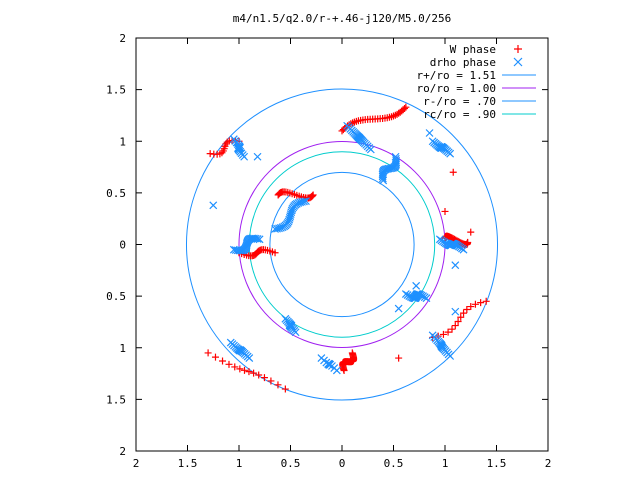 The height and width of the screenshot is (480, 640). Describe the element at coordinates (463, 62) in the screenshot. I see `legend-label: drho phase` at that location.